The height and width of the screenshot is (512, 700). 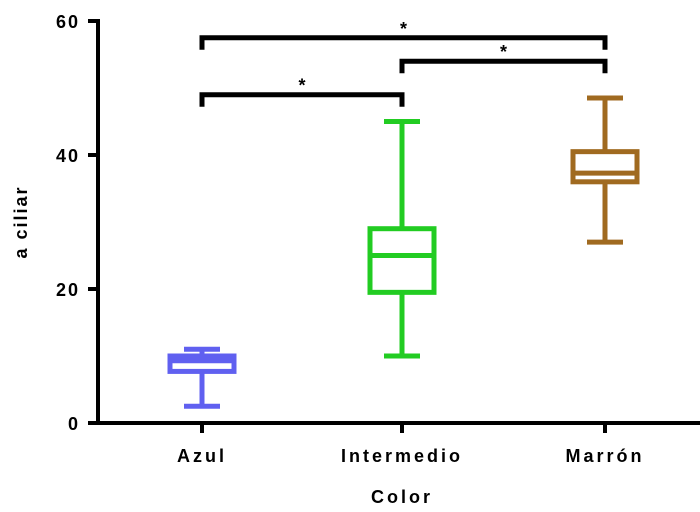 I want to click on x-ticks: Azul Intermedio Marrón, so click(x=410, y=444).